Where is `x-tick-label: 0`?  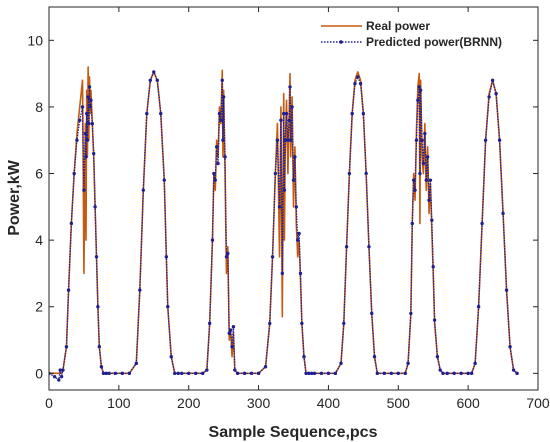
x-tick-label: 0 is located at coordinates (49, 403).